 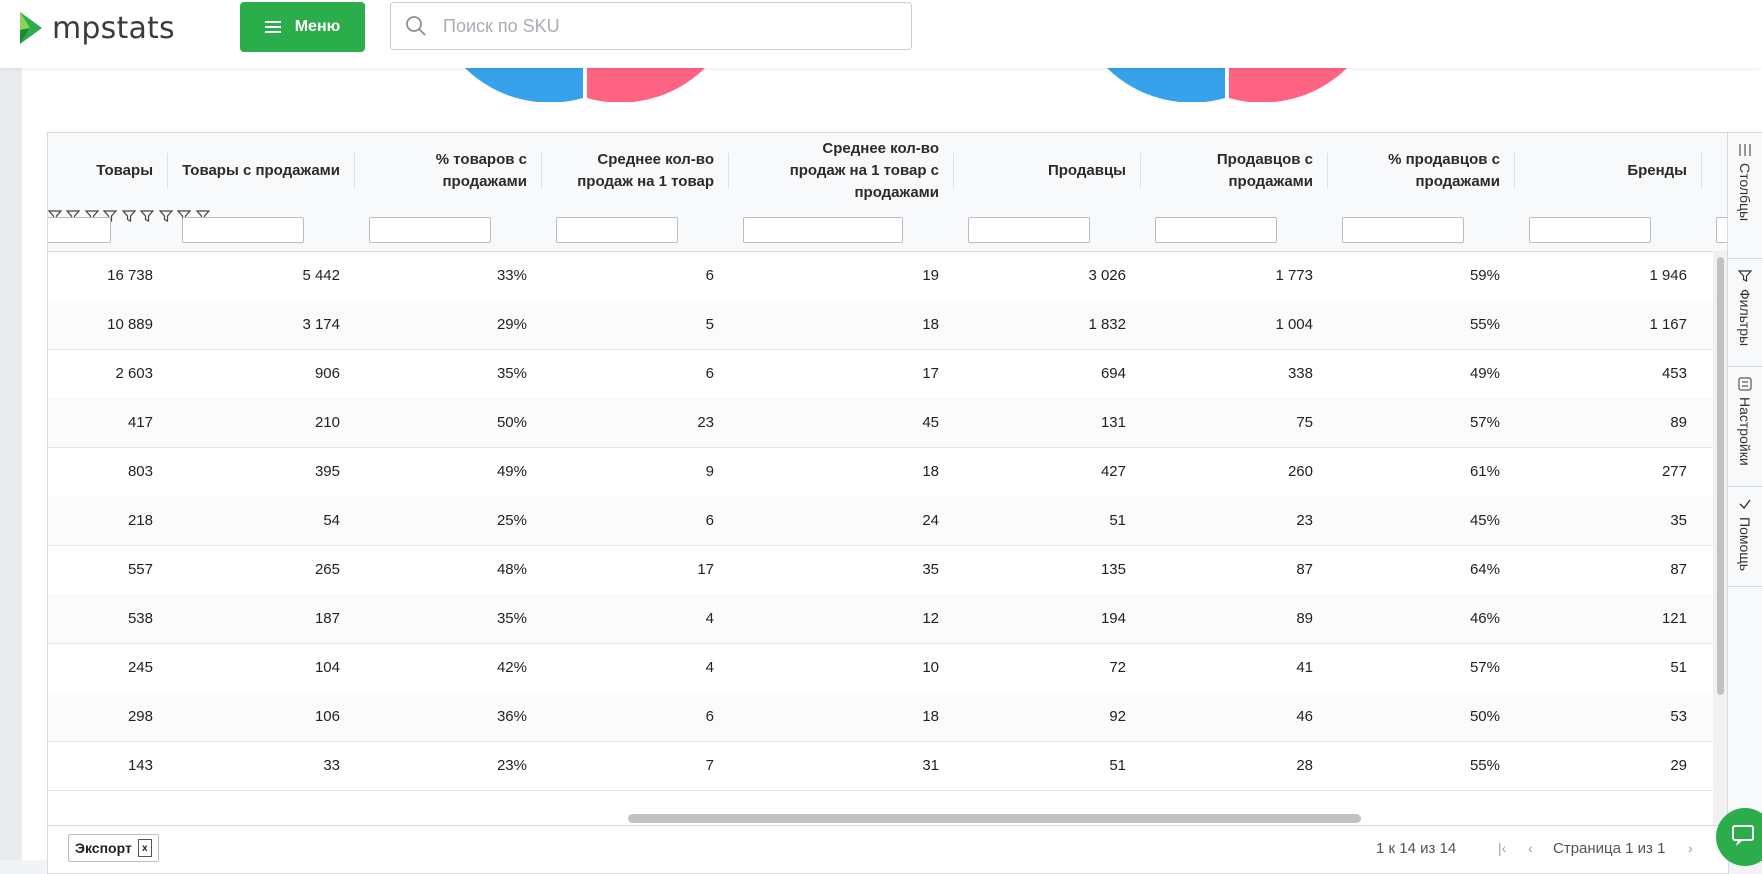 What do you see at coordinates (1502, 848) in the screenshot?
I see `first-page-icon: |‹` at bounding box center [1502, 848].